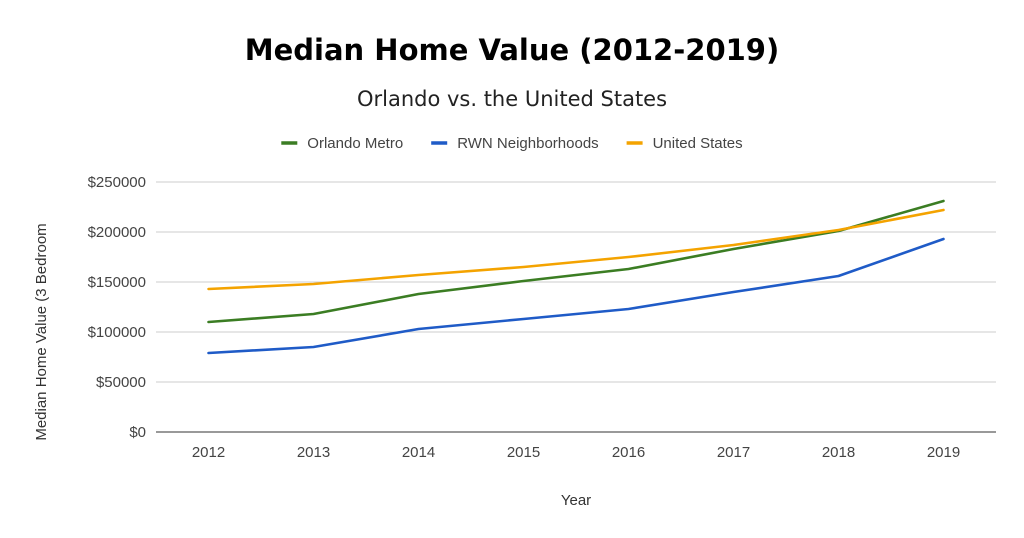 The height and width of the screenshot is (538, 1024). I want to click on x-tick-label: 2016, so click(628, 452).